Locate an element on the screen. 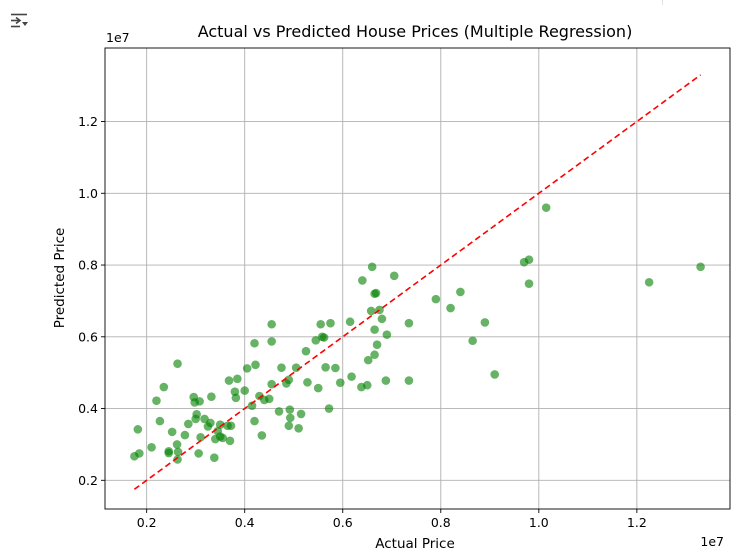  top-divider is located at coordinates (662, 2).